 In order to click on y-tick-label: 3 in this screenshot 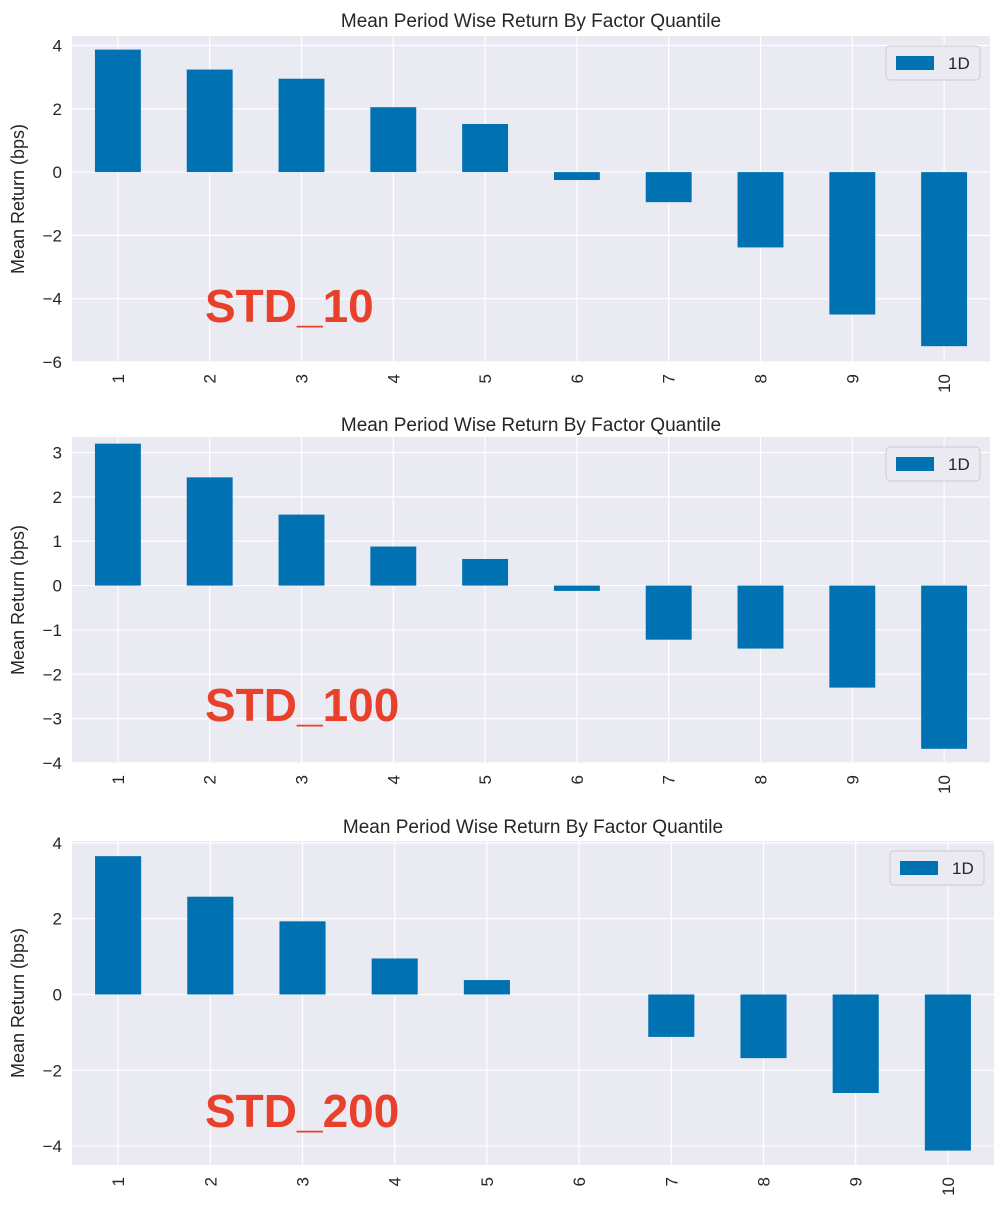, I will do `click(57, 453)`.